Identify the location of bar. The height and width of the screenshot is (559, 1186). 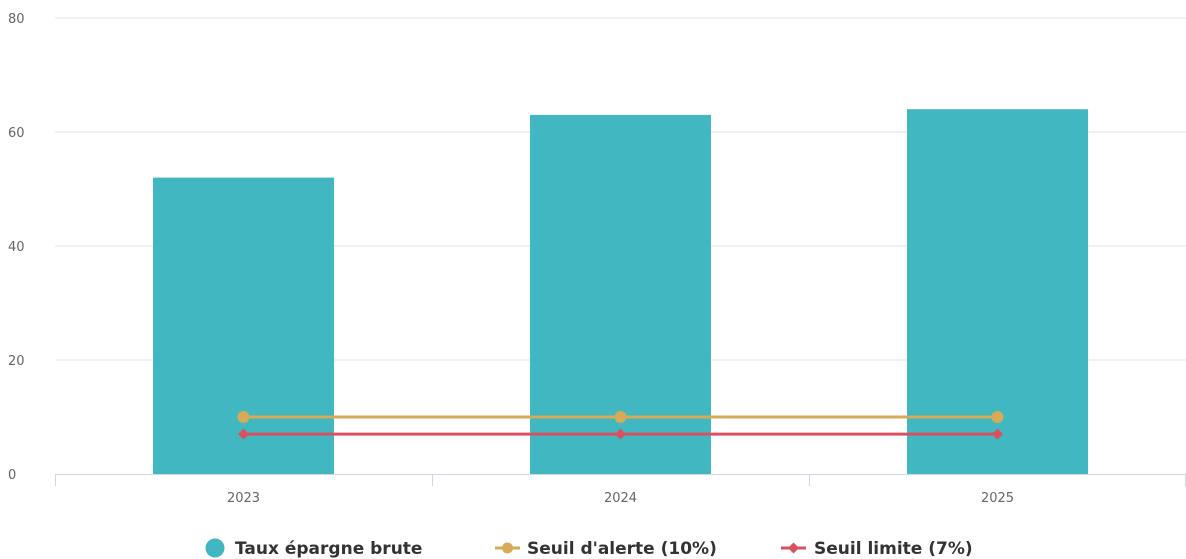
(243, 325).